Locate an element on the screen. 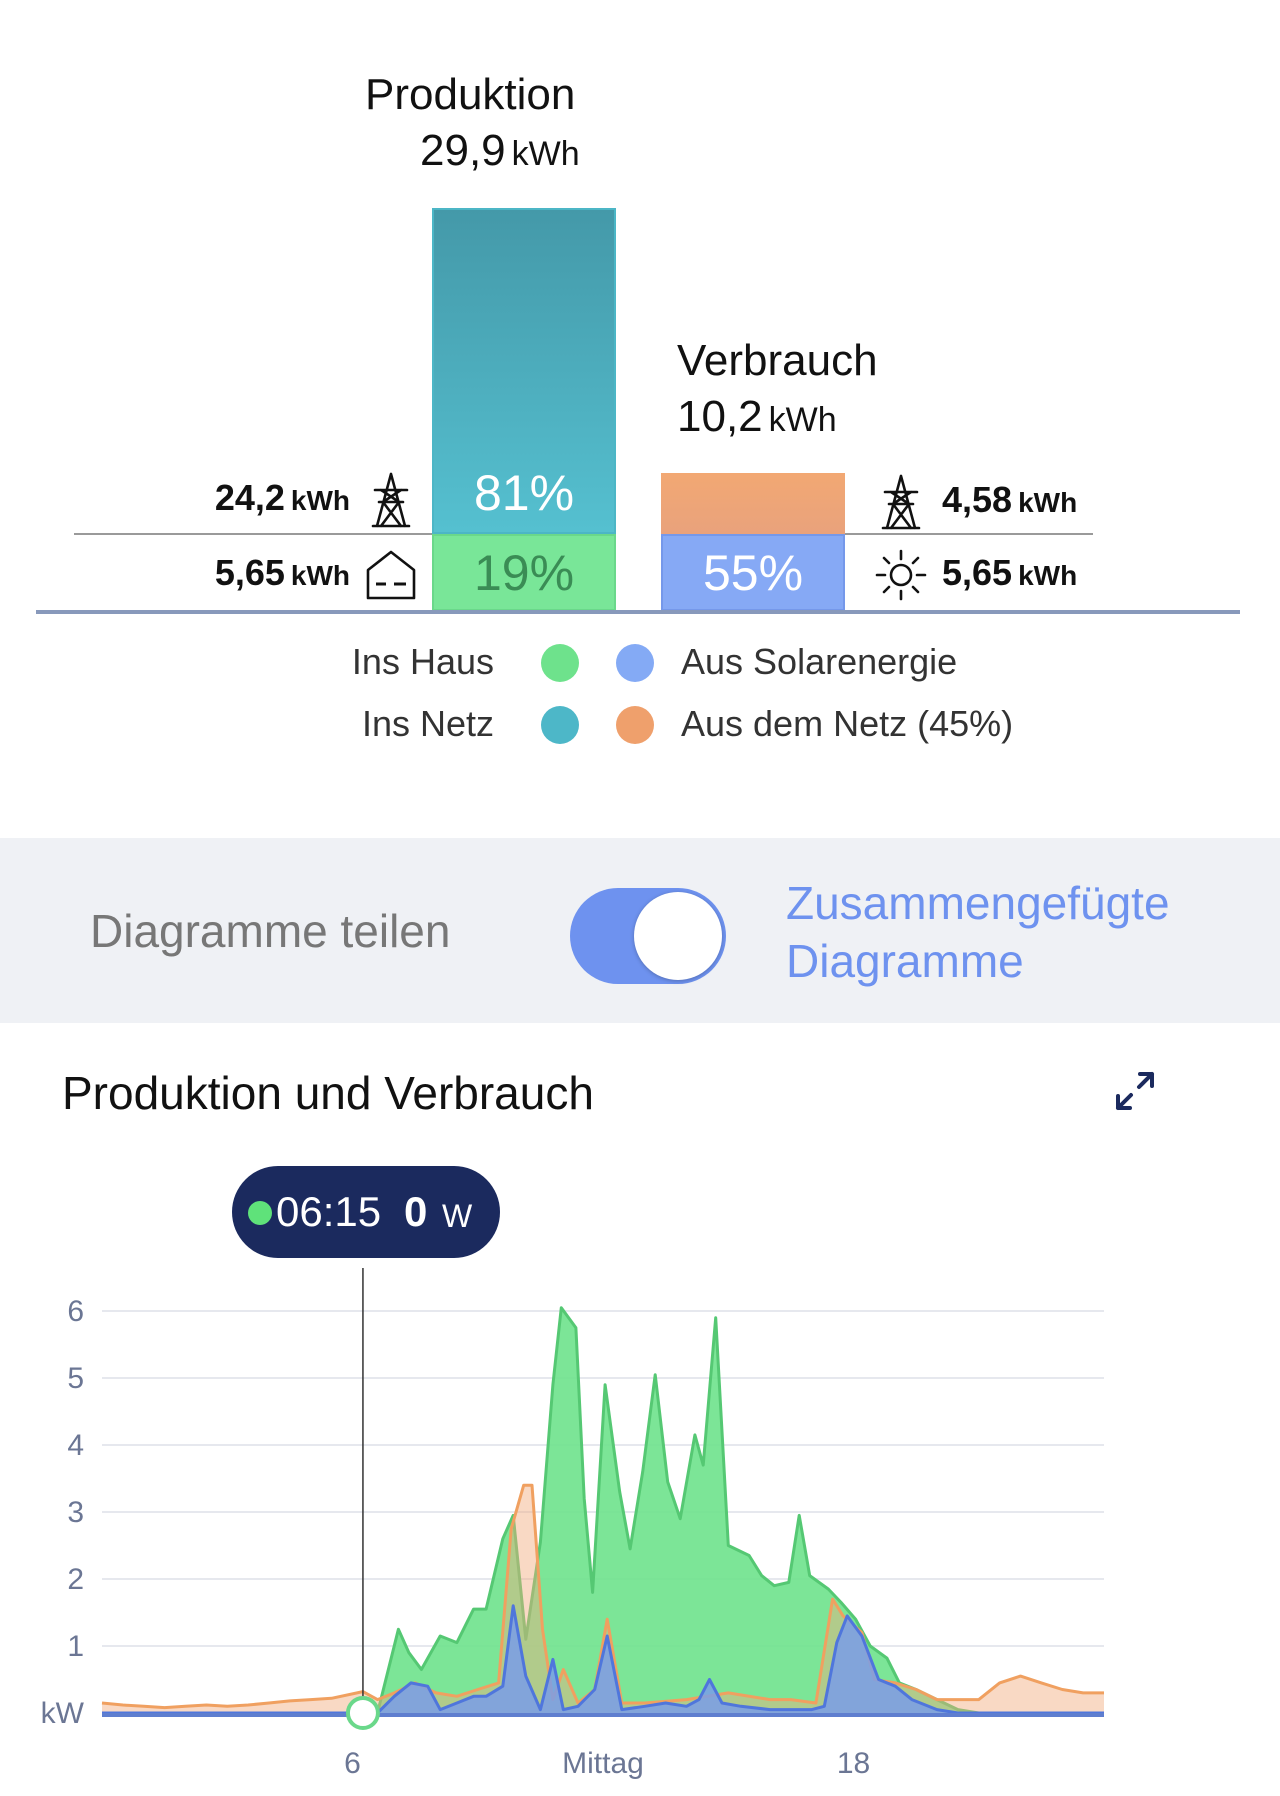 This screenshot has height=1796, width=1280. from-grid-number: 4,58 is located at coordinates (977, 499).